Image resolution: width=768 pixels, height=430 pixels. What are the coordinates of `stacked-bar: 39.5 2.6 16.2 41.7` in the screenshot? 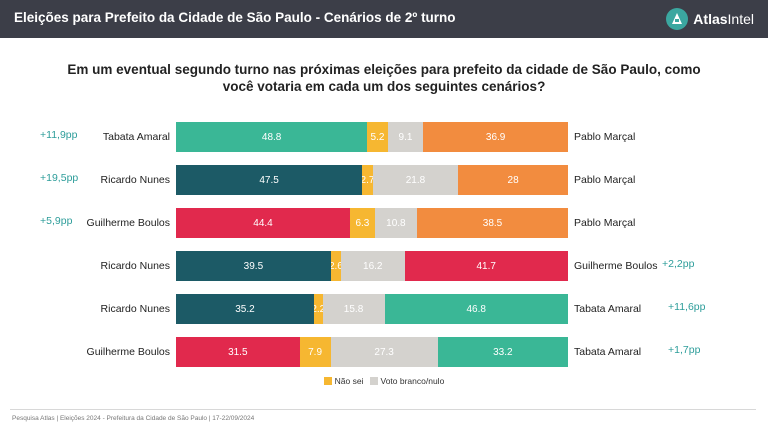 It's located at (372, 266).